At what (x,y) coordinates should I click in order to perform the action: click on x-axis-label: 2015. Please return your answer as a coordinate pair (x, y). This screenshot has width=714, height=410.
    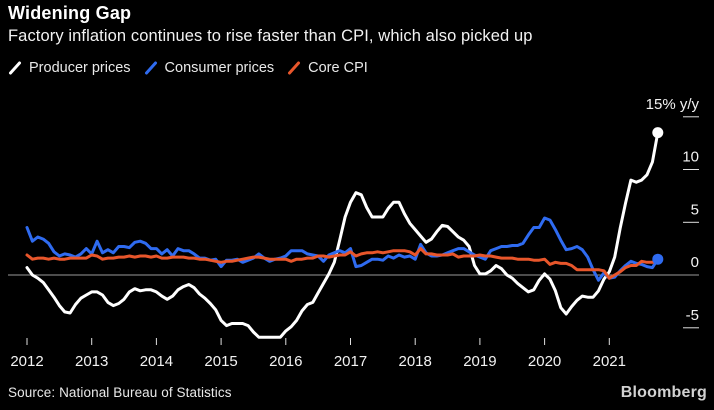
    Looking at the image, I should click on (220, 361).